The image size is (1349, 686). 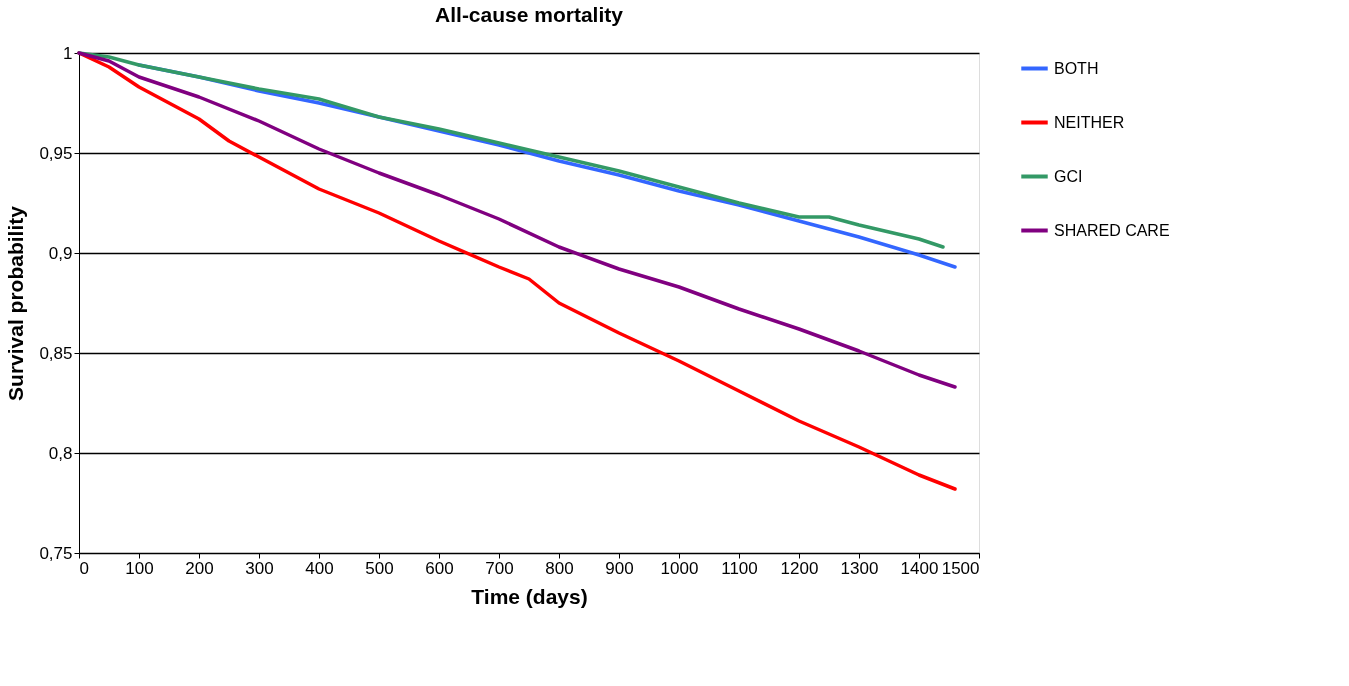 What do you see at coordinates (319, 568) in the screenshot?
I see `x-tick-label: 400` at bounding box center [319, 568].